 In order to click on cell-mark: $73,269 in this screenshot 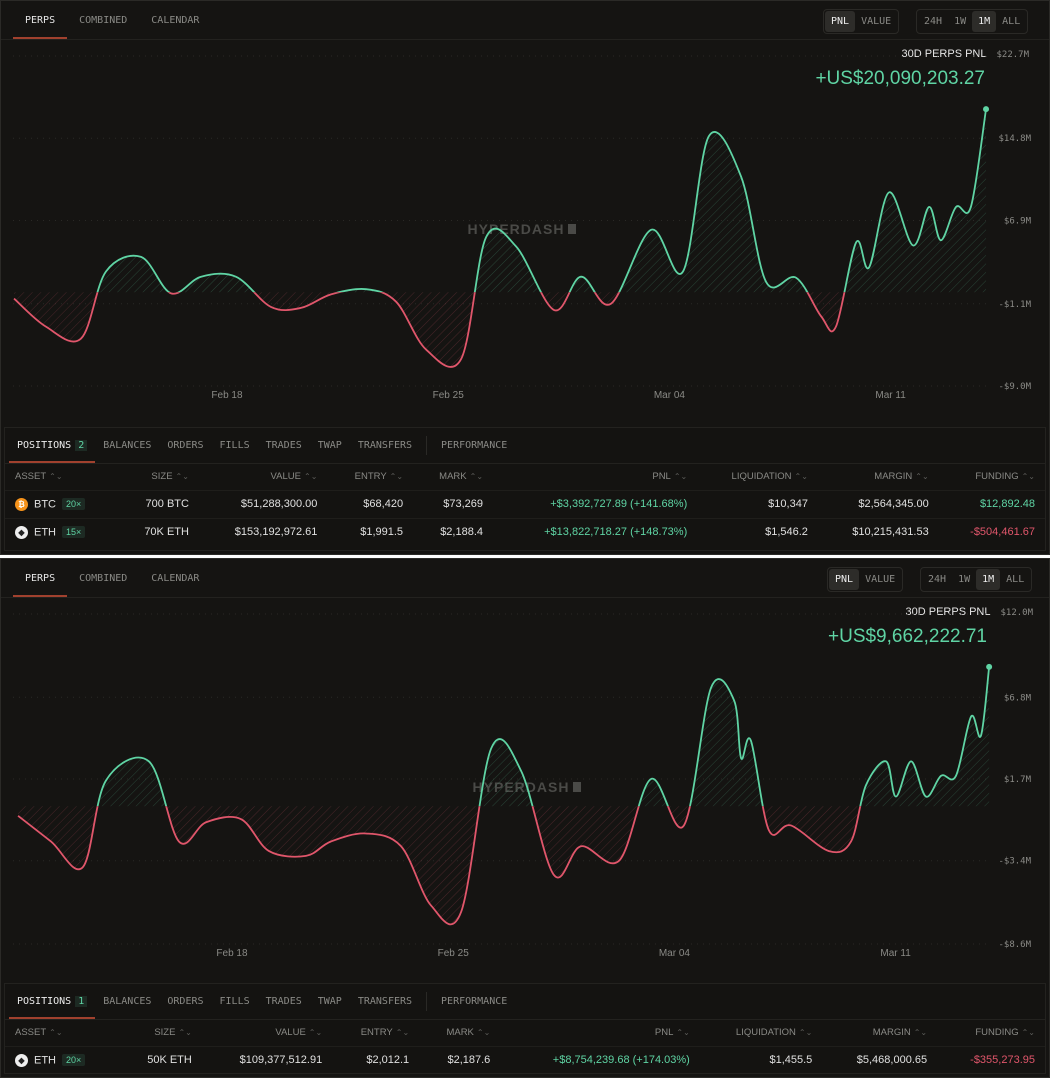, I will do `click(453, 503)`.